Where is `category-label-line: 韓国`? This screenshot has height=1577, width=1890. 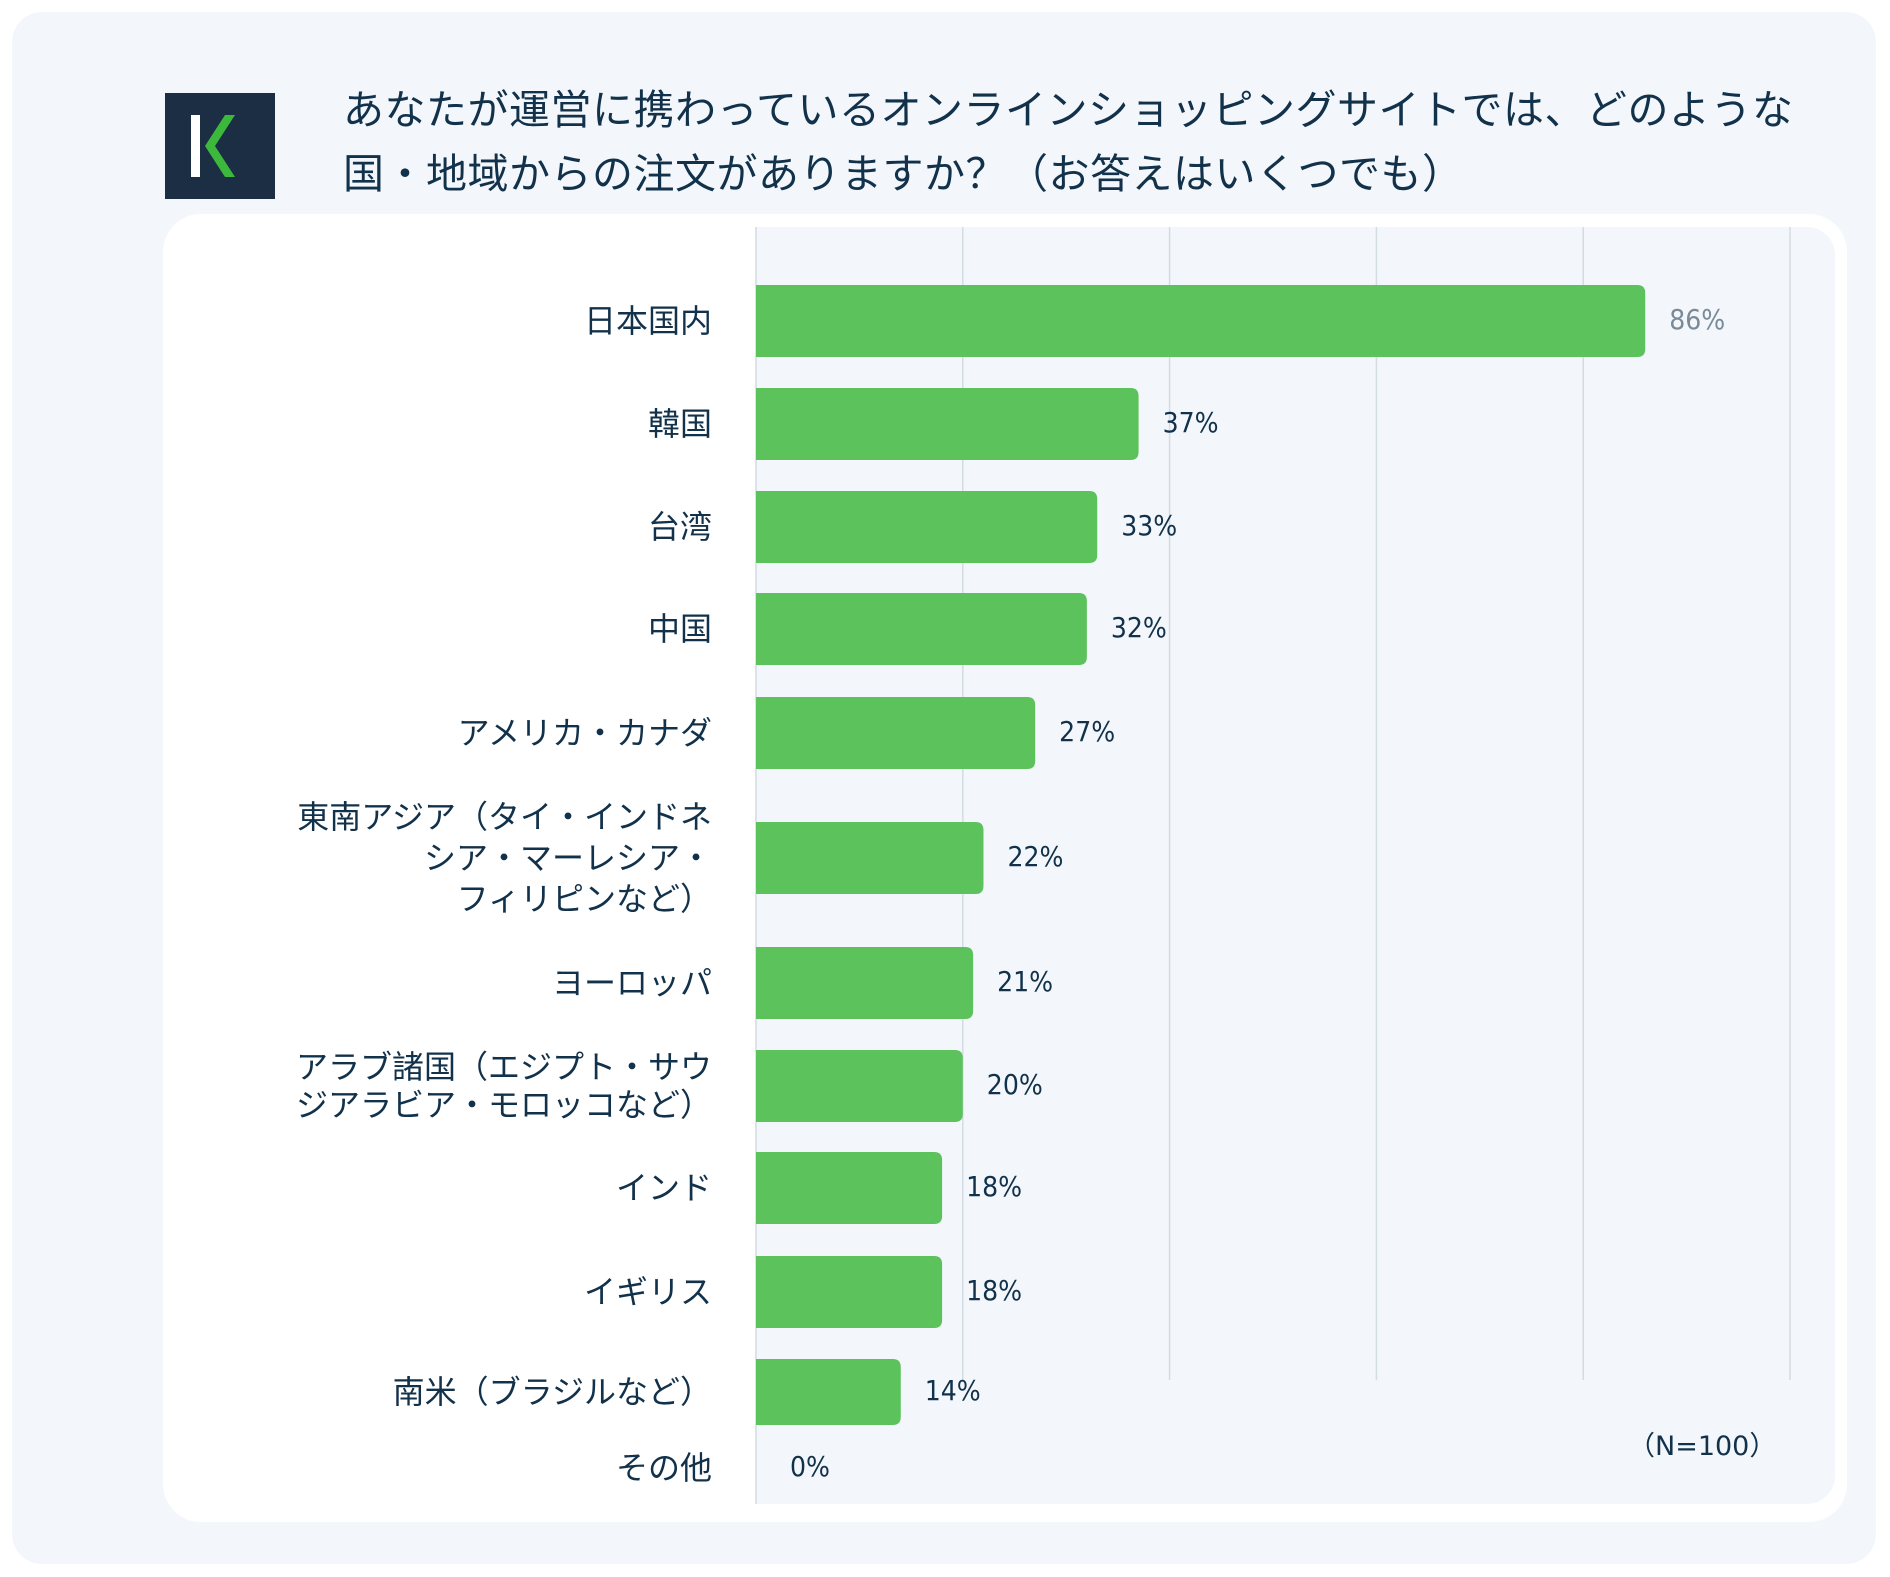 category-label-line: 韓国 is located at coordinates (679, 424).